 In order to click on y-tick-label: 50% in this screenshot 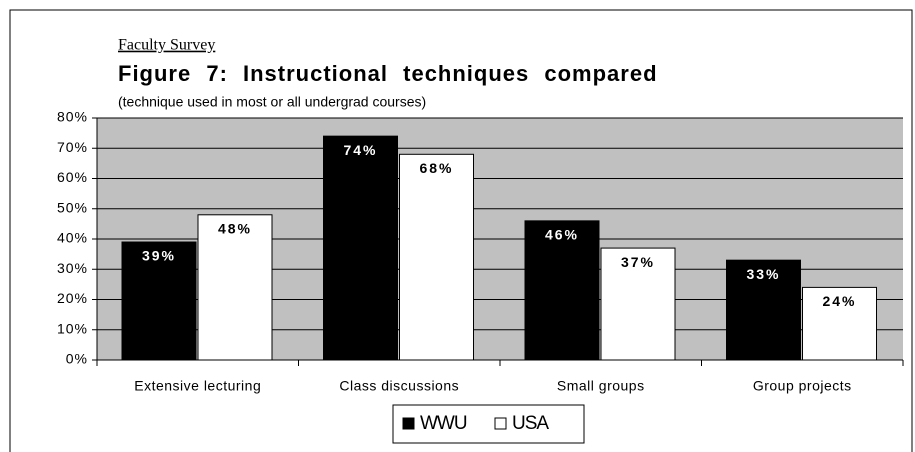, I will do `click(72, 207)`.